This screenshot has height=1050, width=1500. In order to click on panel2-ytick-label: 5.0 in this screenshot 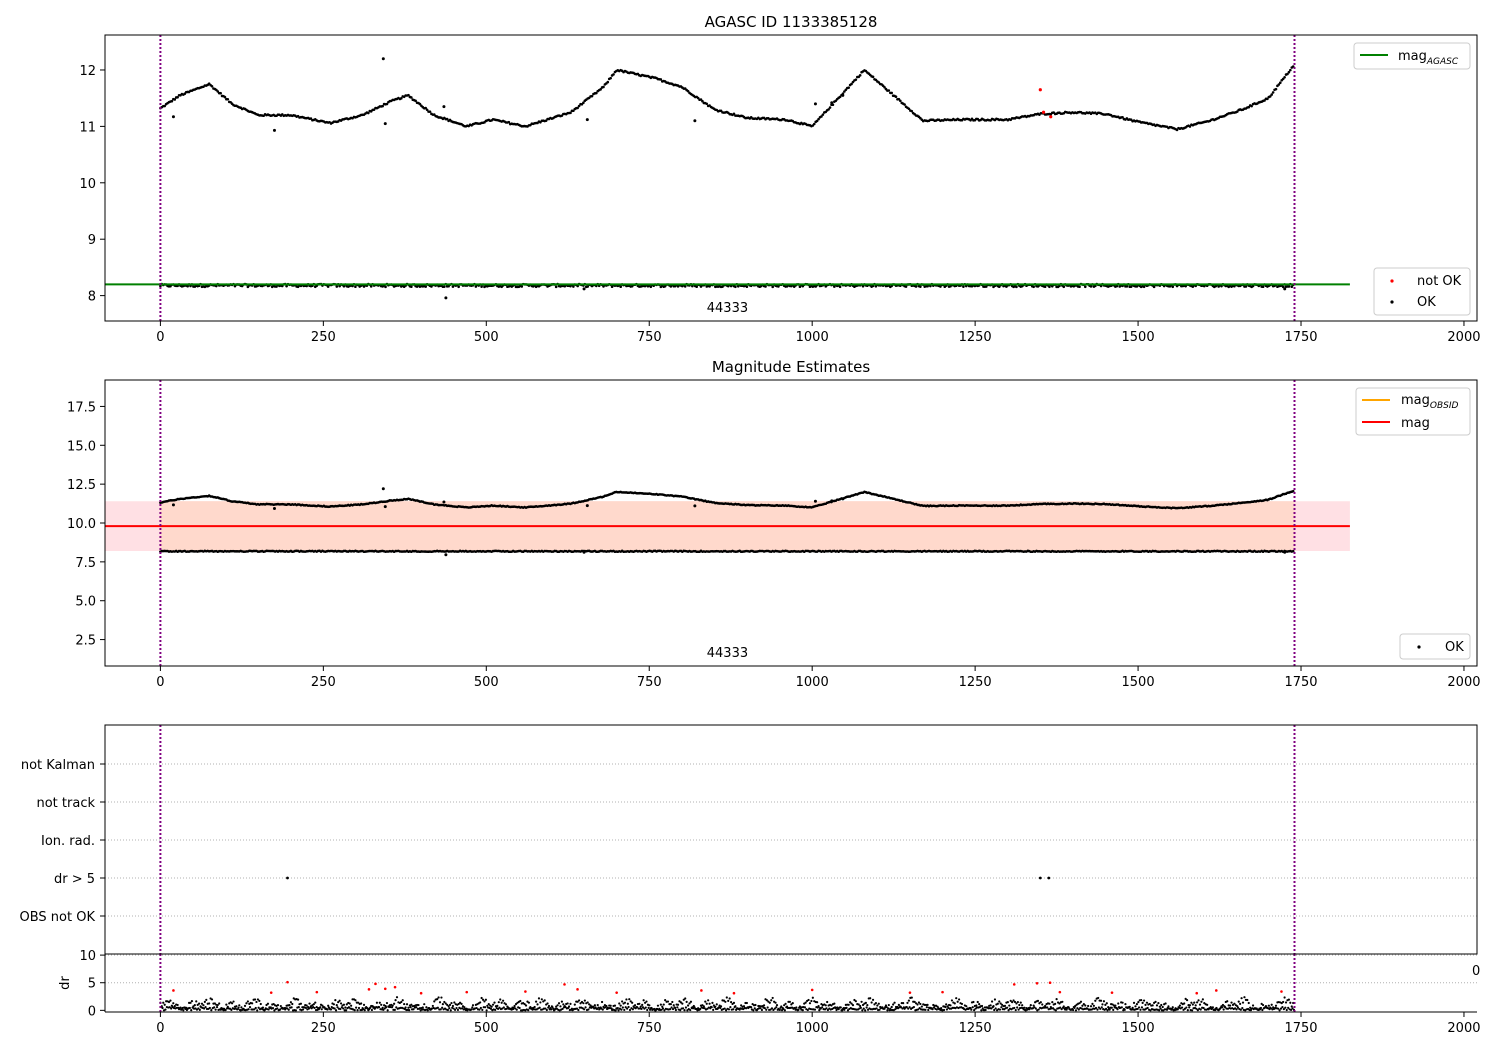, I will do `click(85, 602)`.